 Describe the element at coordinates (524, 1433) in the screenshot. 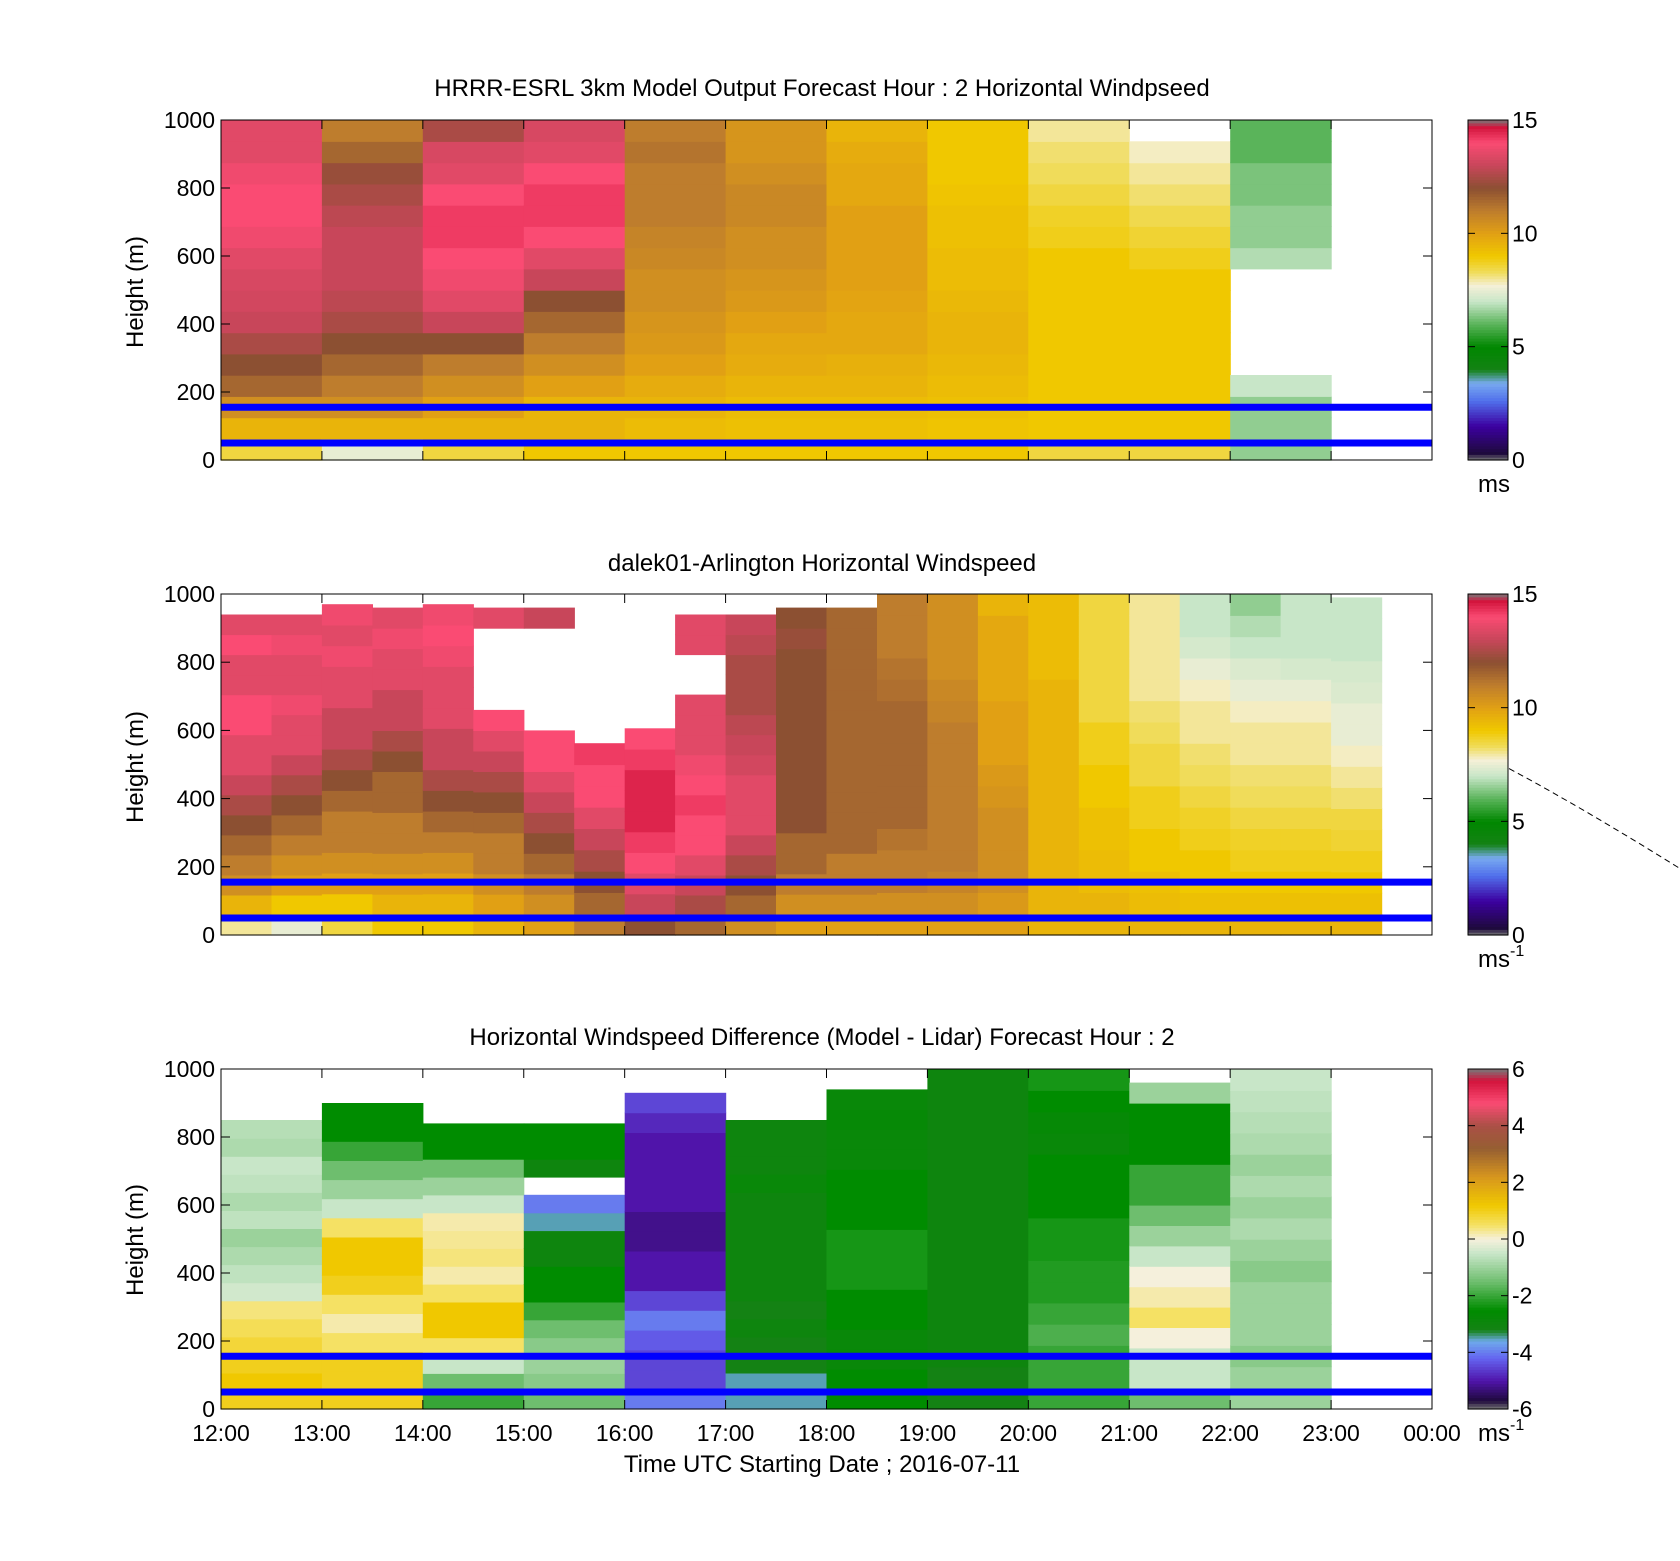

I see `x-tick-label: 15:00` at that location.